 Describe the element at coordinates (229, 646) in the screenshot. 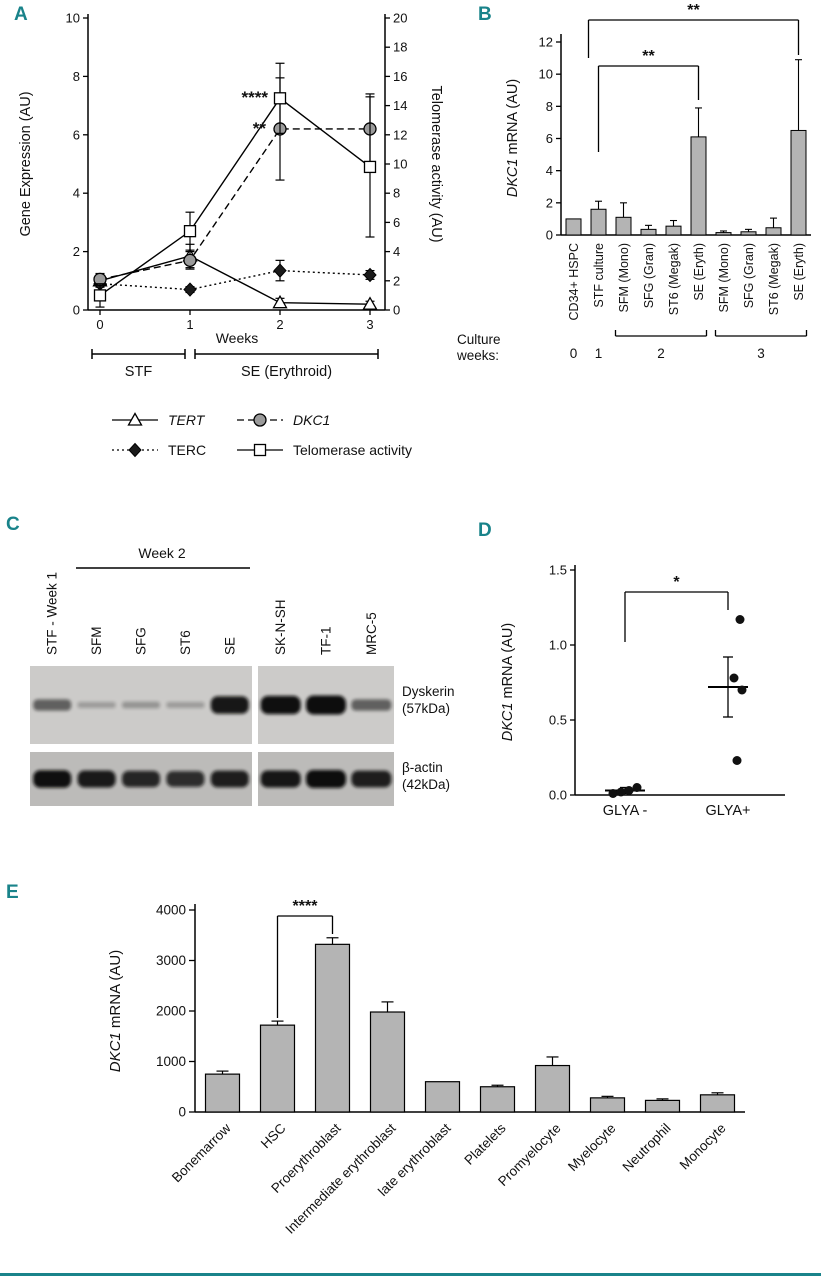

I see `lane-label: SE` at that location.